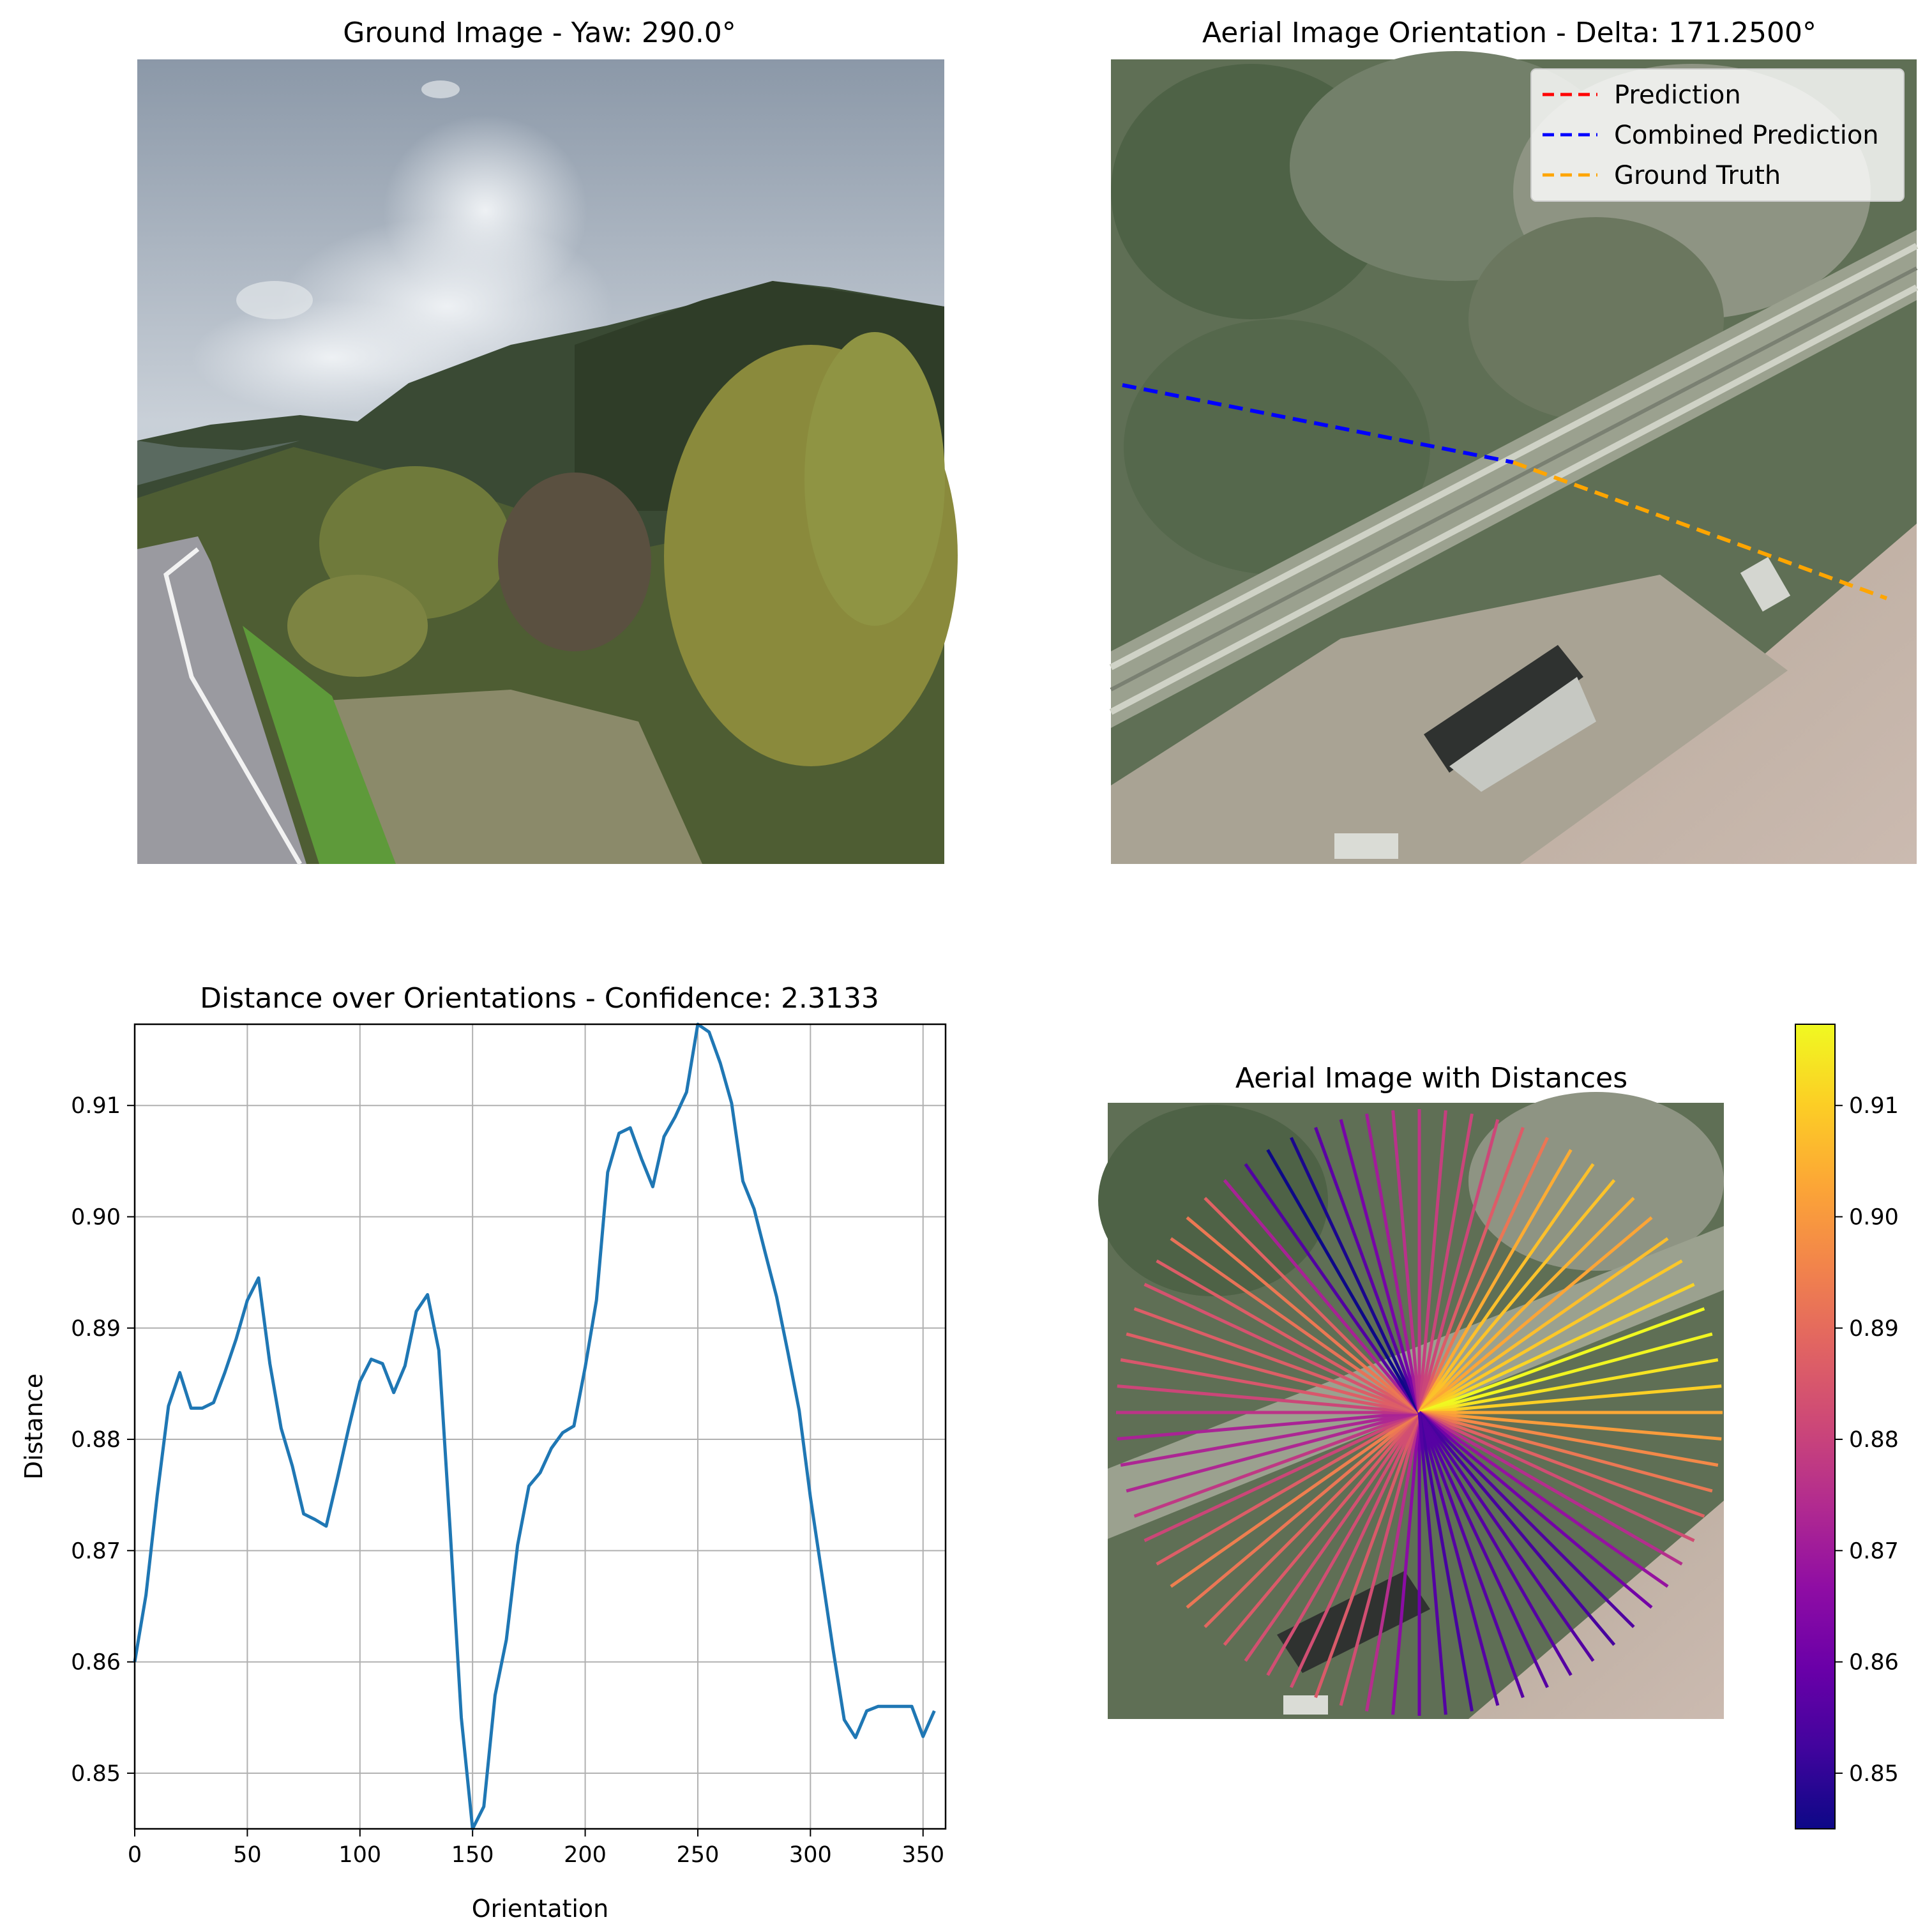 This screenshot has height=1931, width=1932. What do you see at coordinates (247, 1855) in the screenshot?
I see `x-tick-label: 50` at bounding box center [247, 1855].